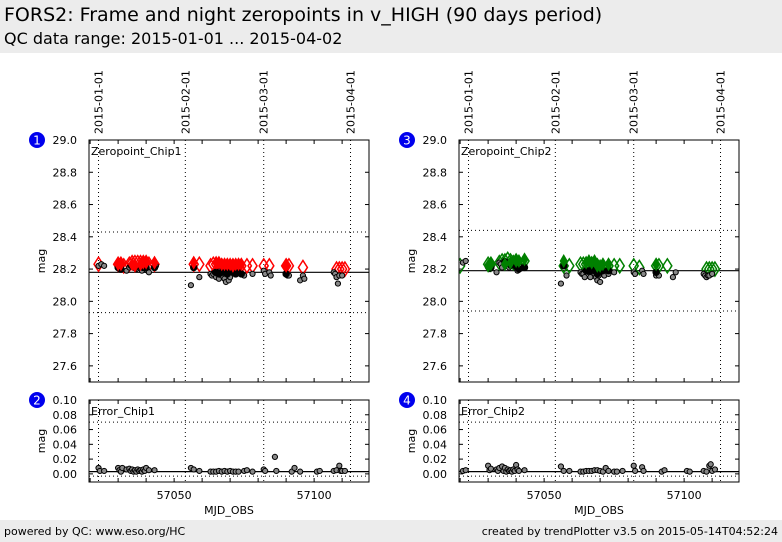 Image resolution: width=782 pixels, height=542 pixels. Describe the element at coordinates (506, 151) in the screenshot. I see `plot-title: Zeropoint_Chip2` at that location.